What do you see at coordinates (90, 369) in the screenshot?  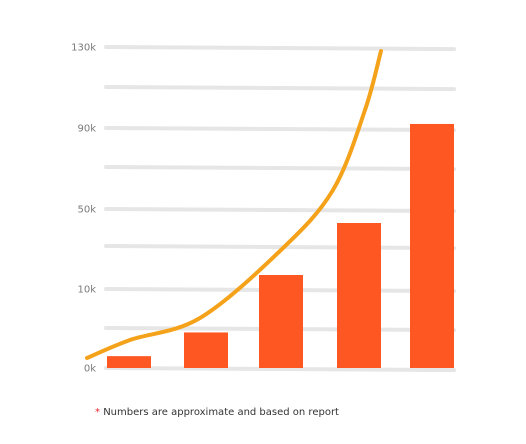 I see `y-tick-label: 0k` at bounding box center [90, 369].